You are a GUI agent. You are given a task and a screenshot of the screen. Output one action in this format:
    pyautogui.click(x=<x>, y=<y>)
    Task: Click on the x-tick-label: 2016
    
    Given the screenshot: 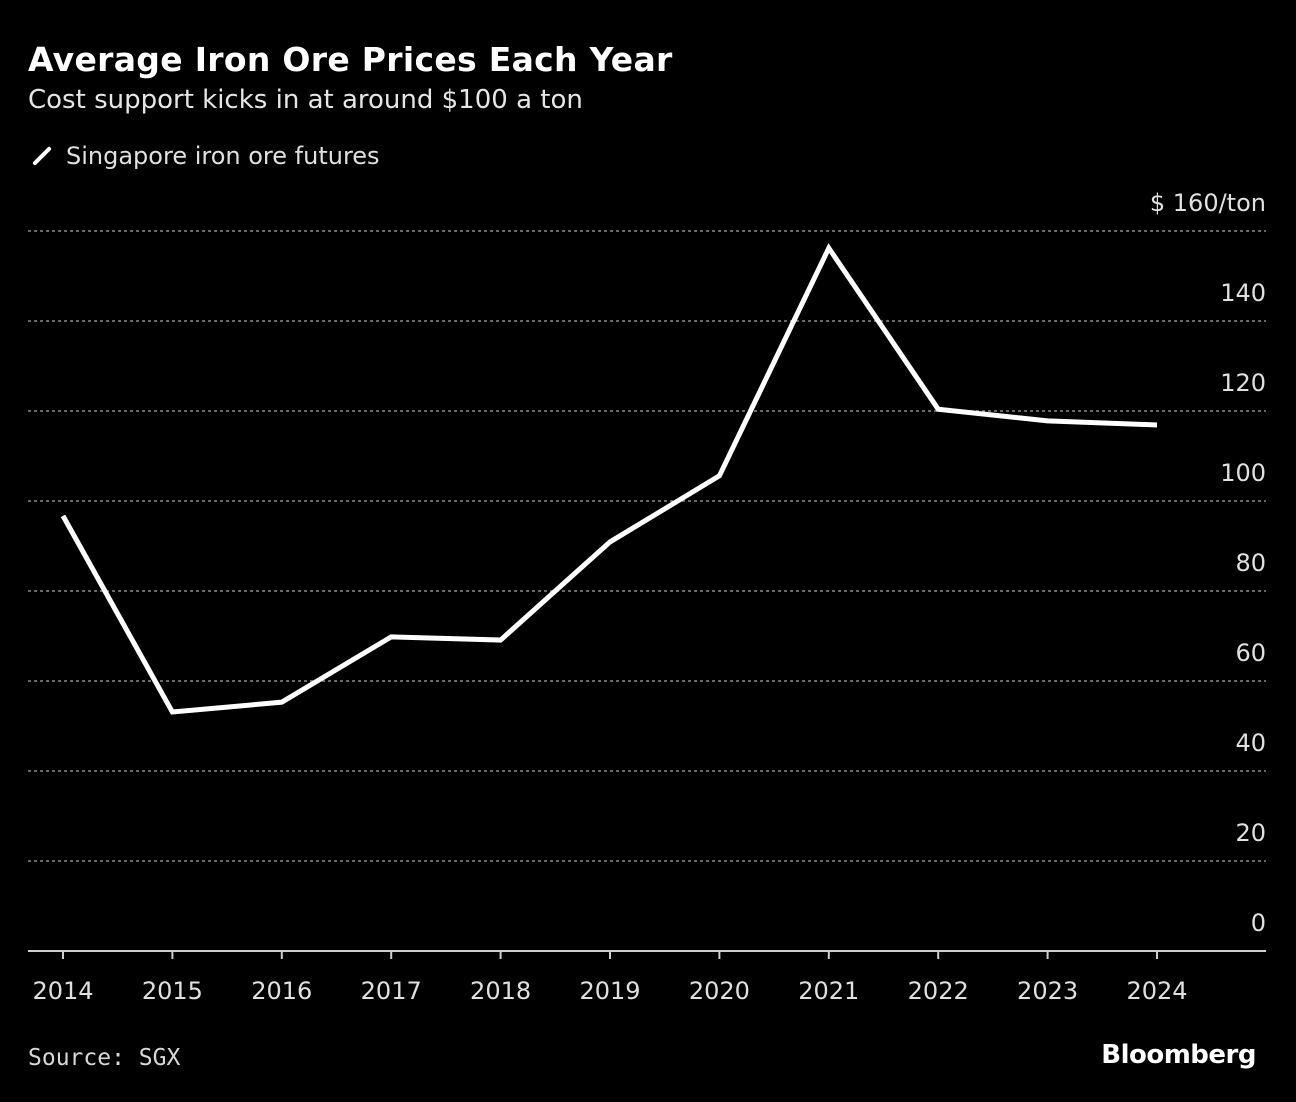 What is the action you would take?
    pyautogui.click(x=281, y=991)
    